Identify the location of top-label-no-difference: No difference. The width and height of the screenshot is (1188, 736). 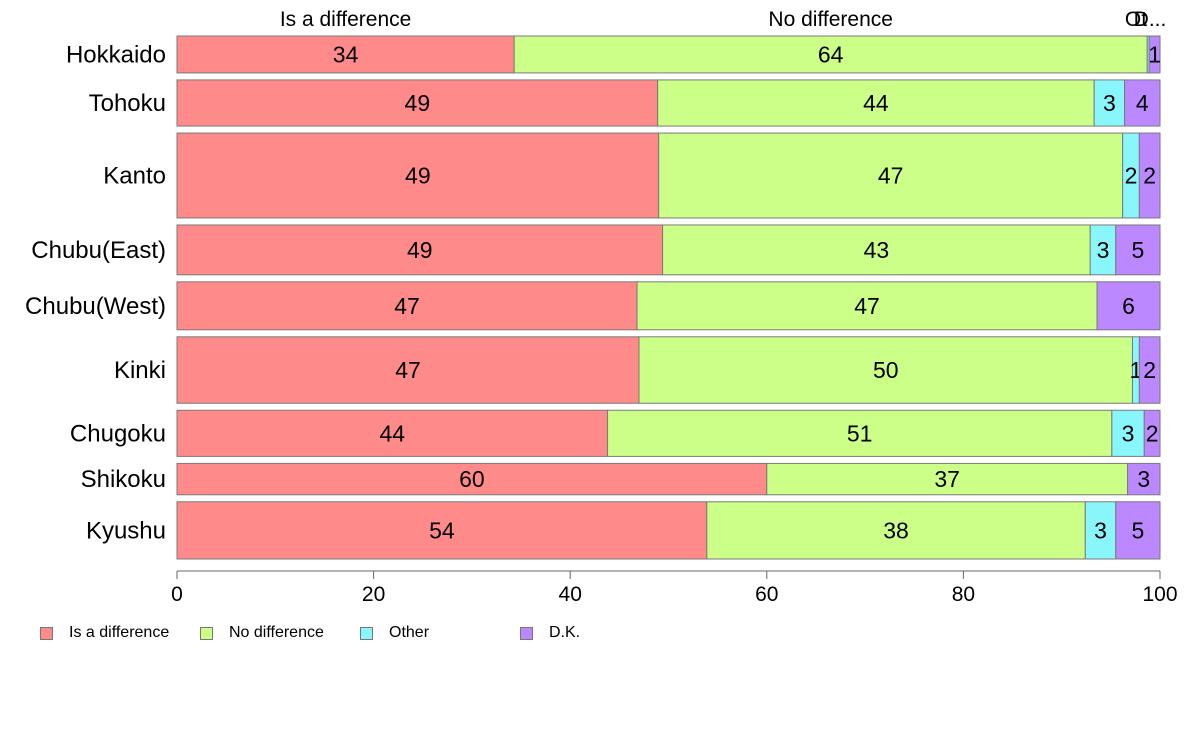
(830, 19).